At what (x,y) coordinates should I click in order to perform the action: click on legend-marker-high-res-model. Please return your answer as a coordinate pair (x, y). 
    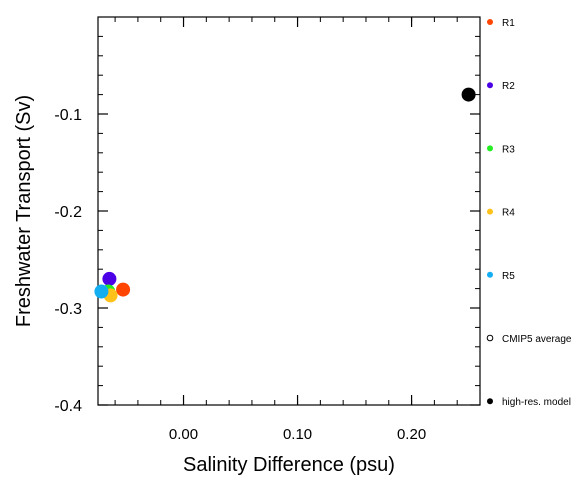
    Looking at the image, I should click on (490, 401).